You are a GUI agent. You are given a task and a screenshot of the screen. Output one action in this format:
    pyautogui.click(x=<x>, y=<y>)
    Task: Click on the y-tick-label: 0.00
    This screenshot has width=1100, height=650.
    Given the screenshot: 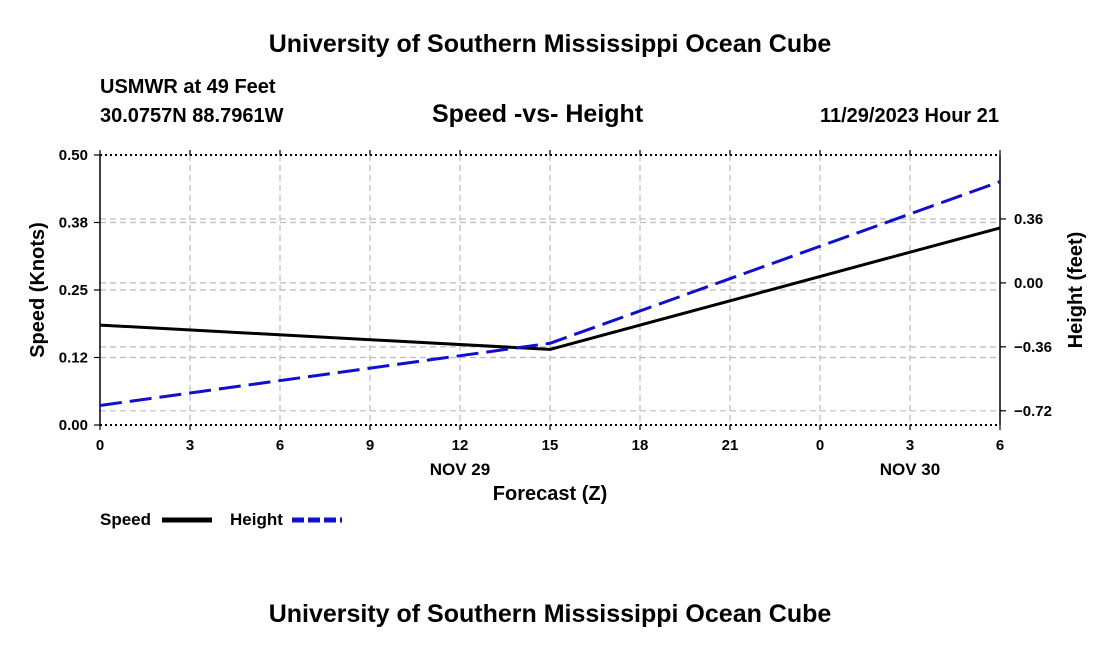 What is the action you would take?
    pyautogui.click(x=73, y=425)
    